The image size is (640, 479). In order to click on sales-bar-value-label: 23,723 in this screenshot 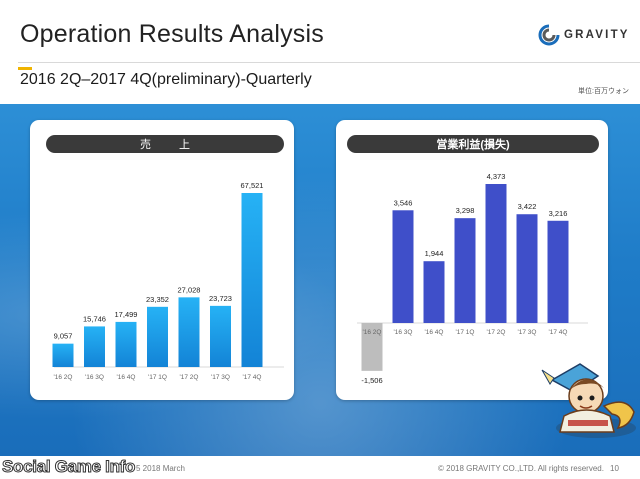, I will do `click(220, 298)`.